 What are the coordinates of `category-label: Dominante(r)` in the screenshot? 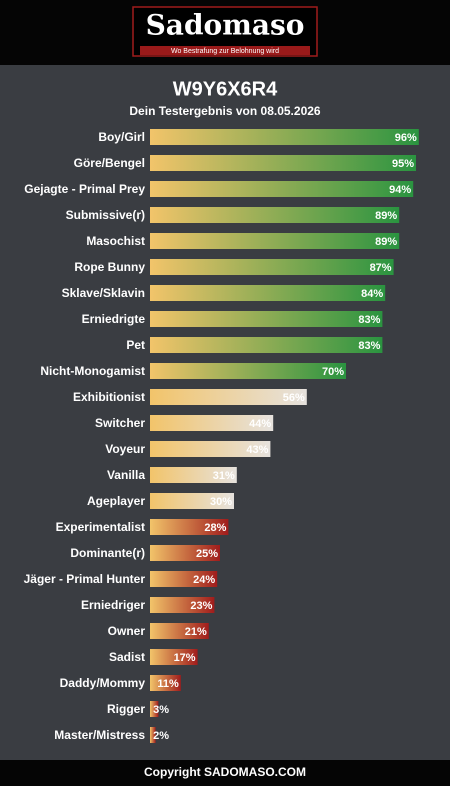 It's located at (107, 553).